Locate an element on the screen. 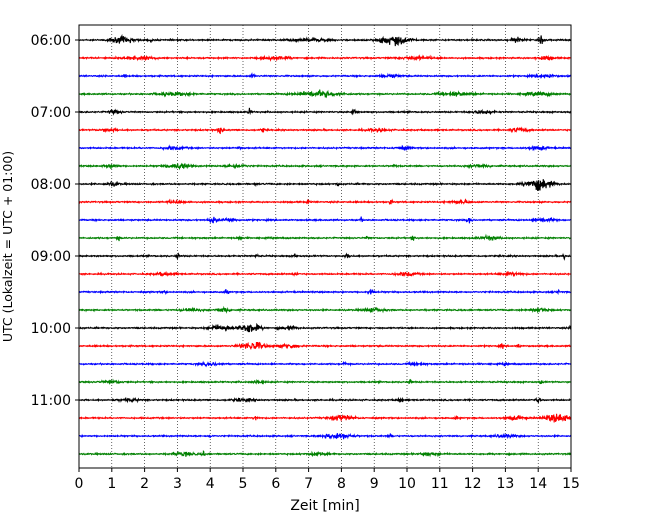  y-tick-label: 06:00 is located at coordinates (51, 41).